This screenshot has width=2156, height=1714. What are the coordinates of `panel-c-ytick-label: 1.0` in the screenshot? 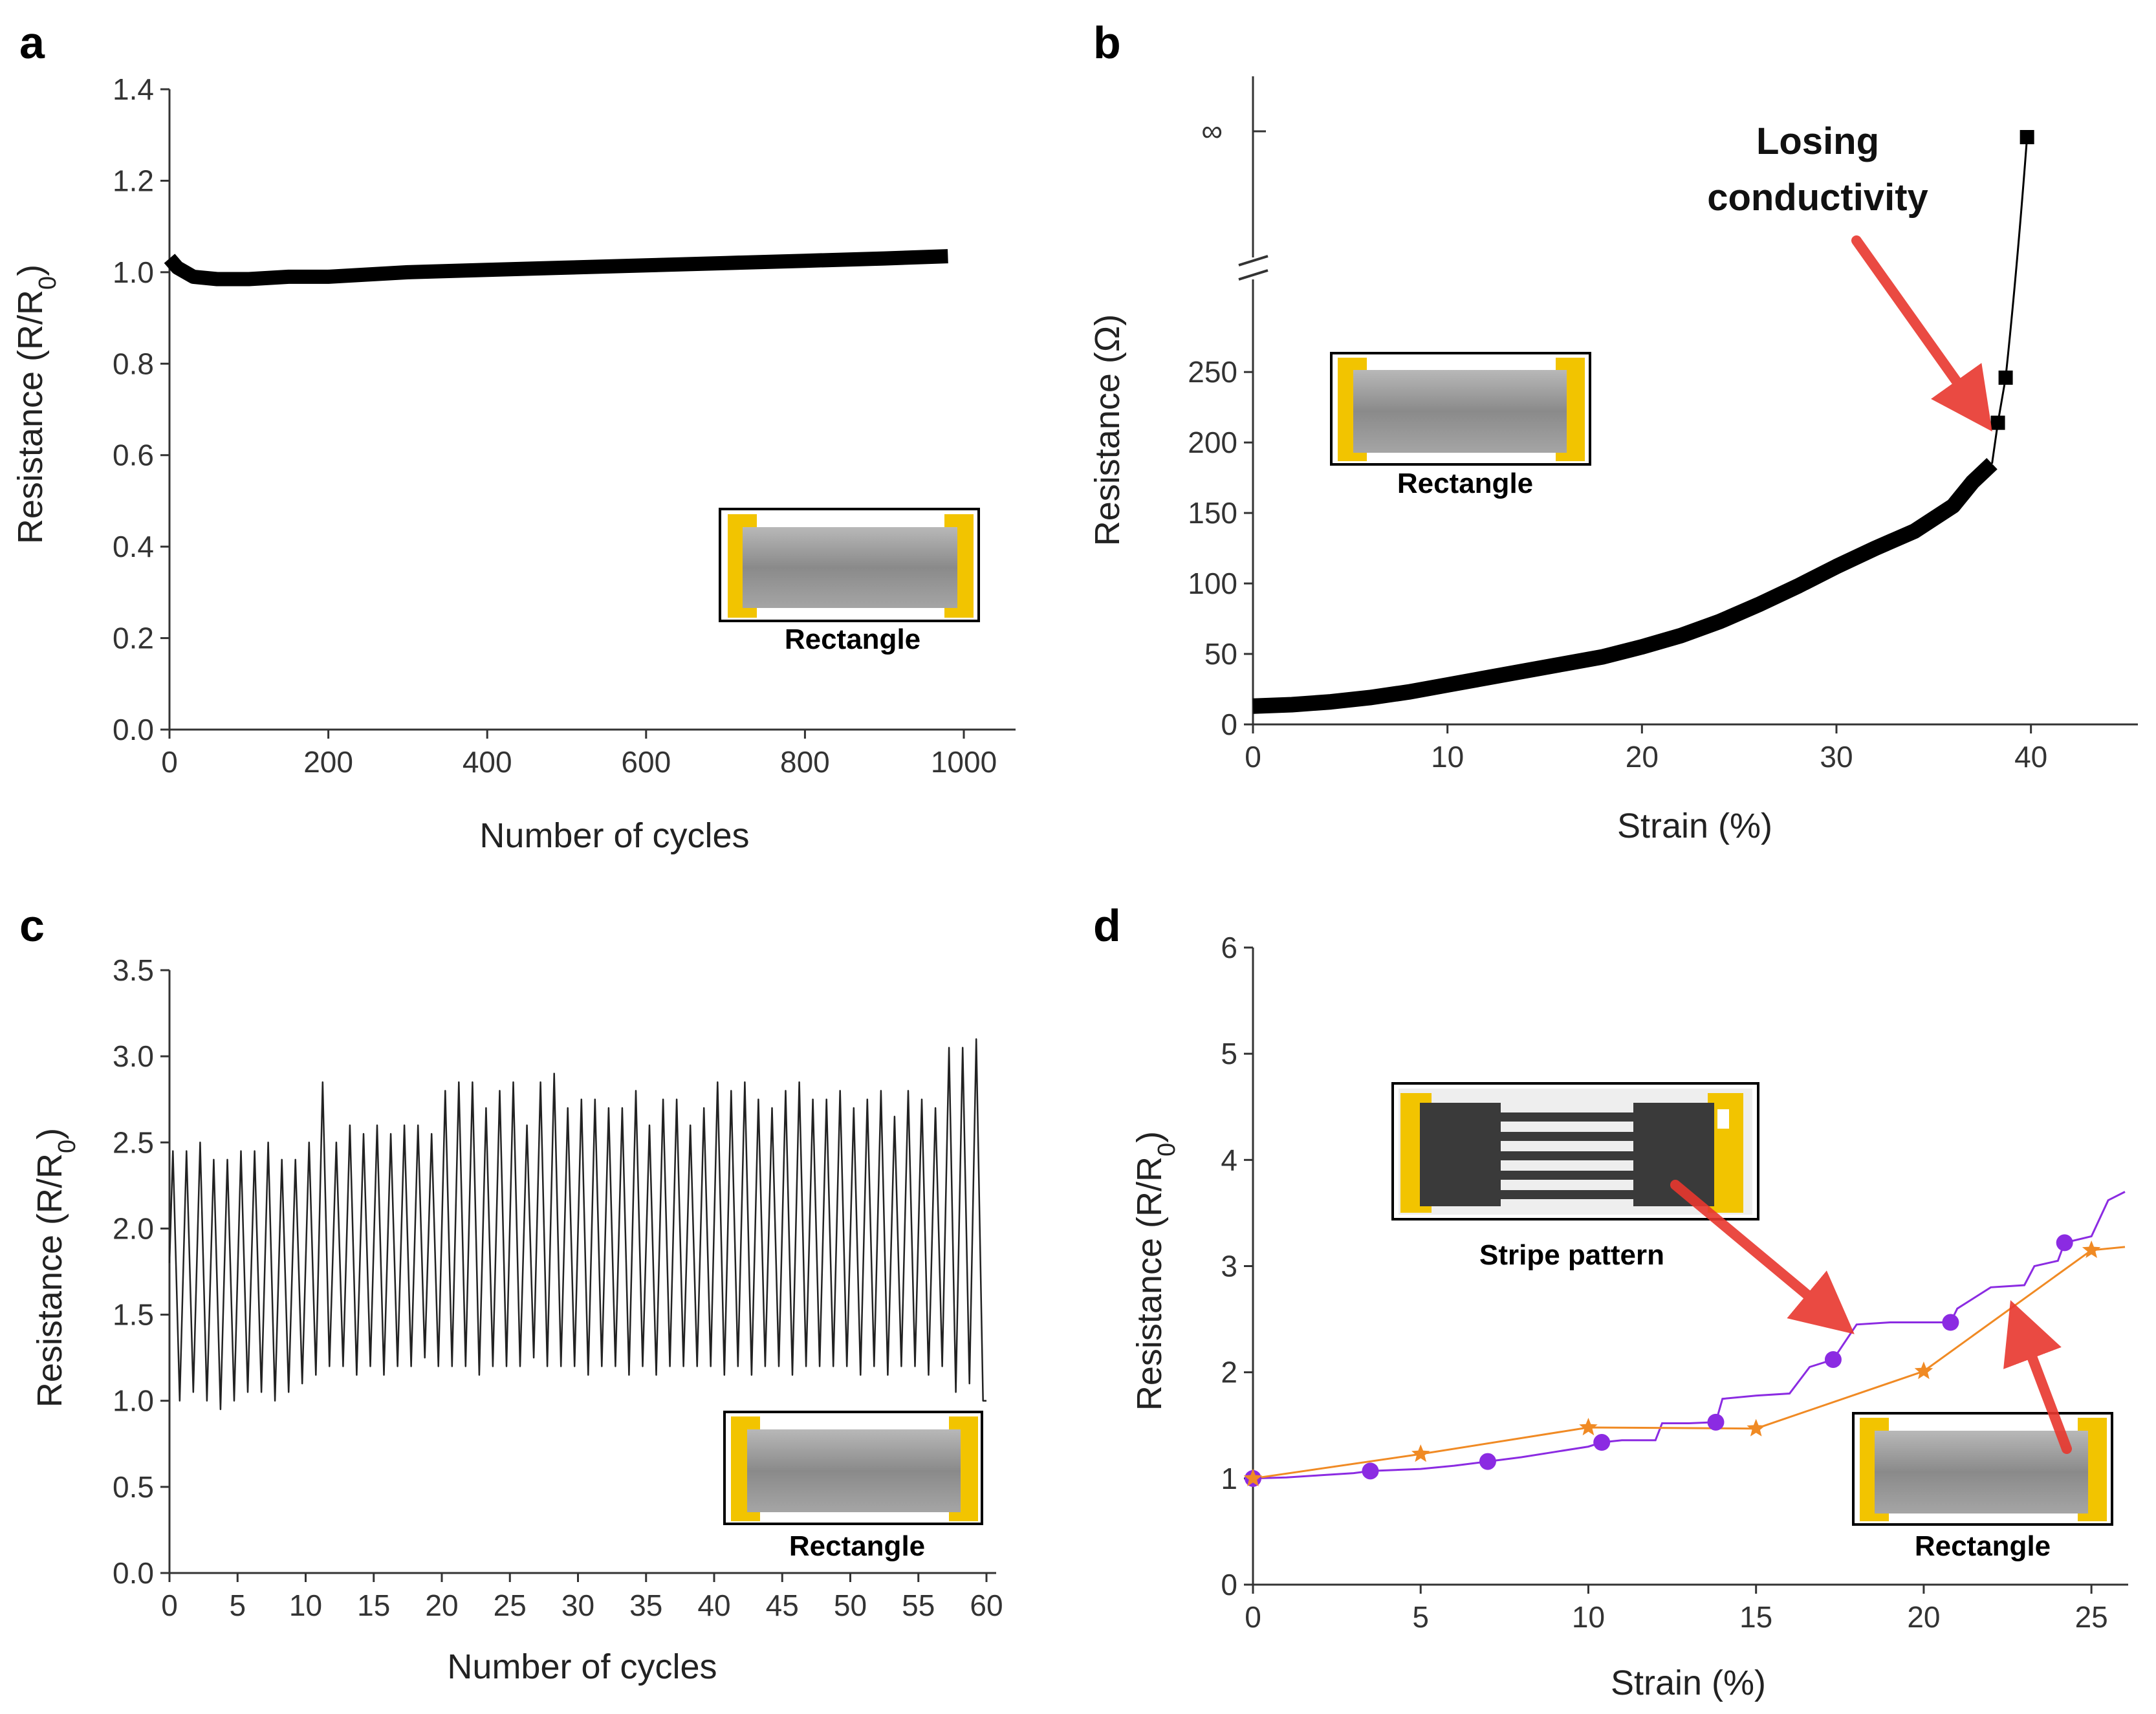 It's located at (133, 1401).